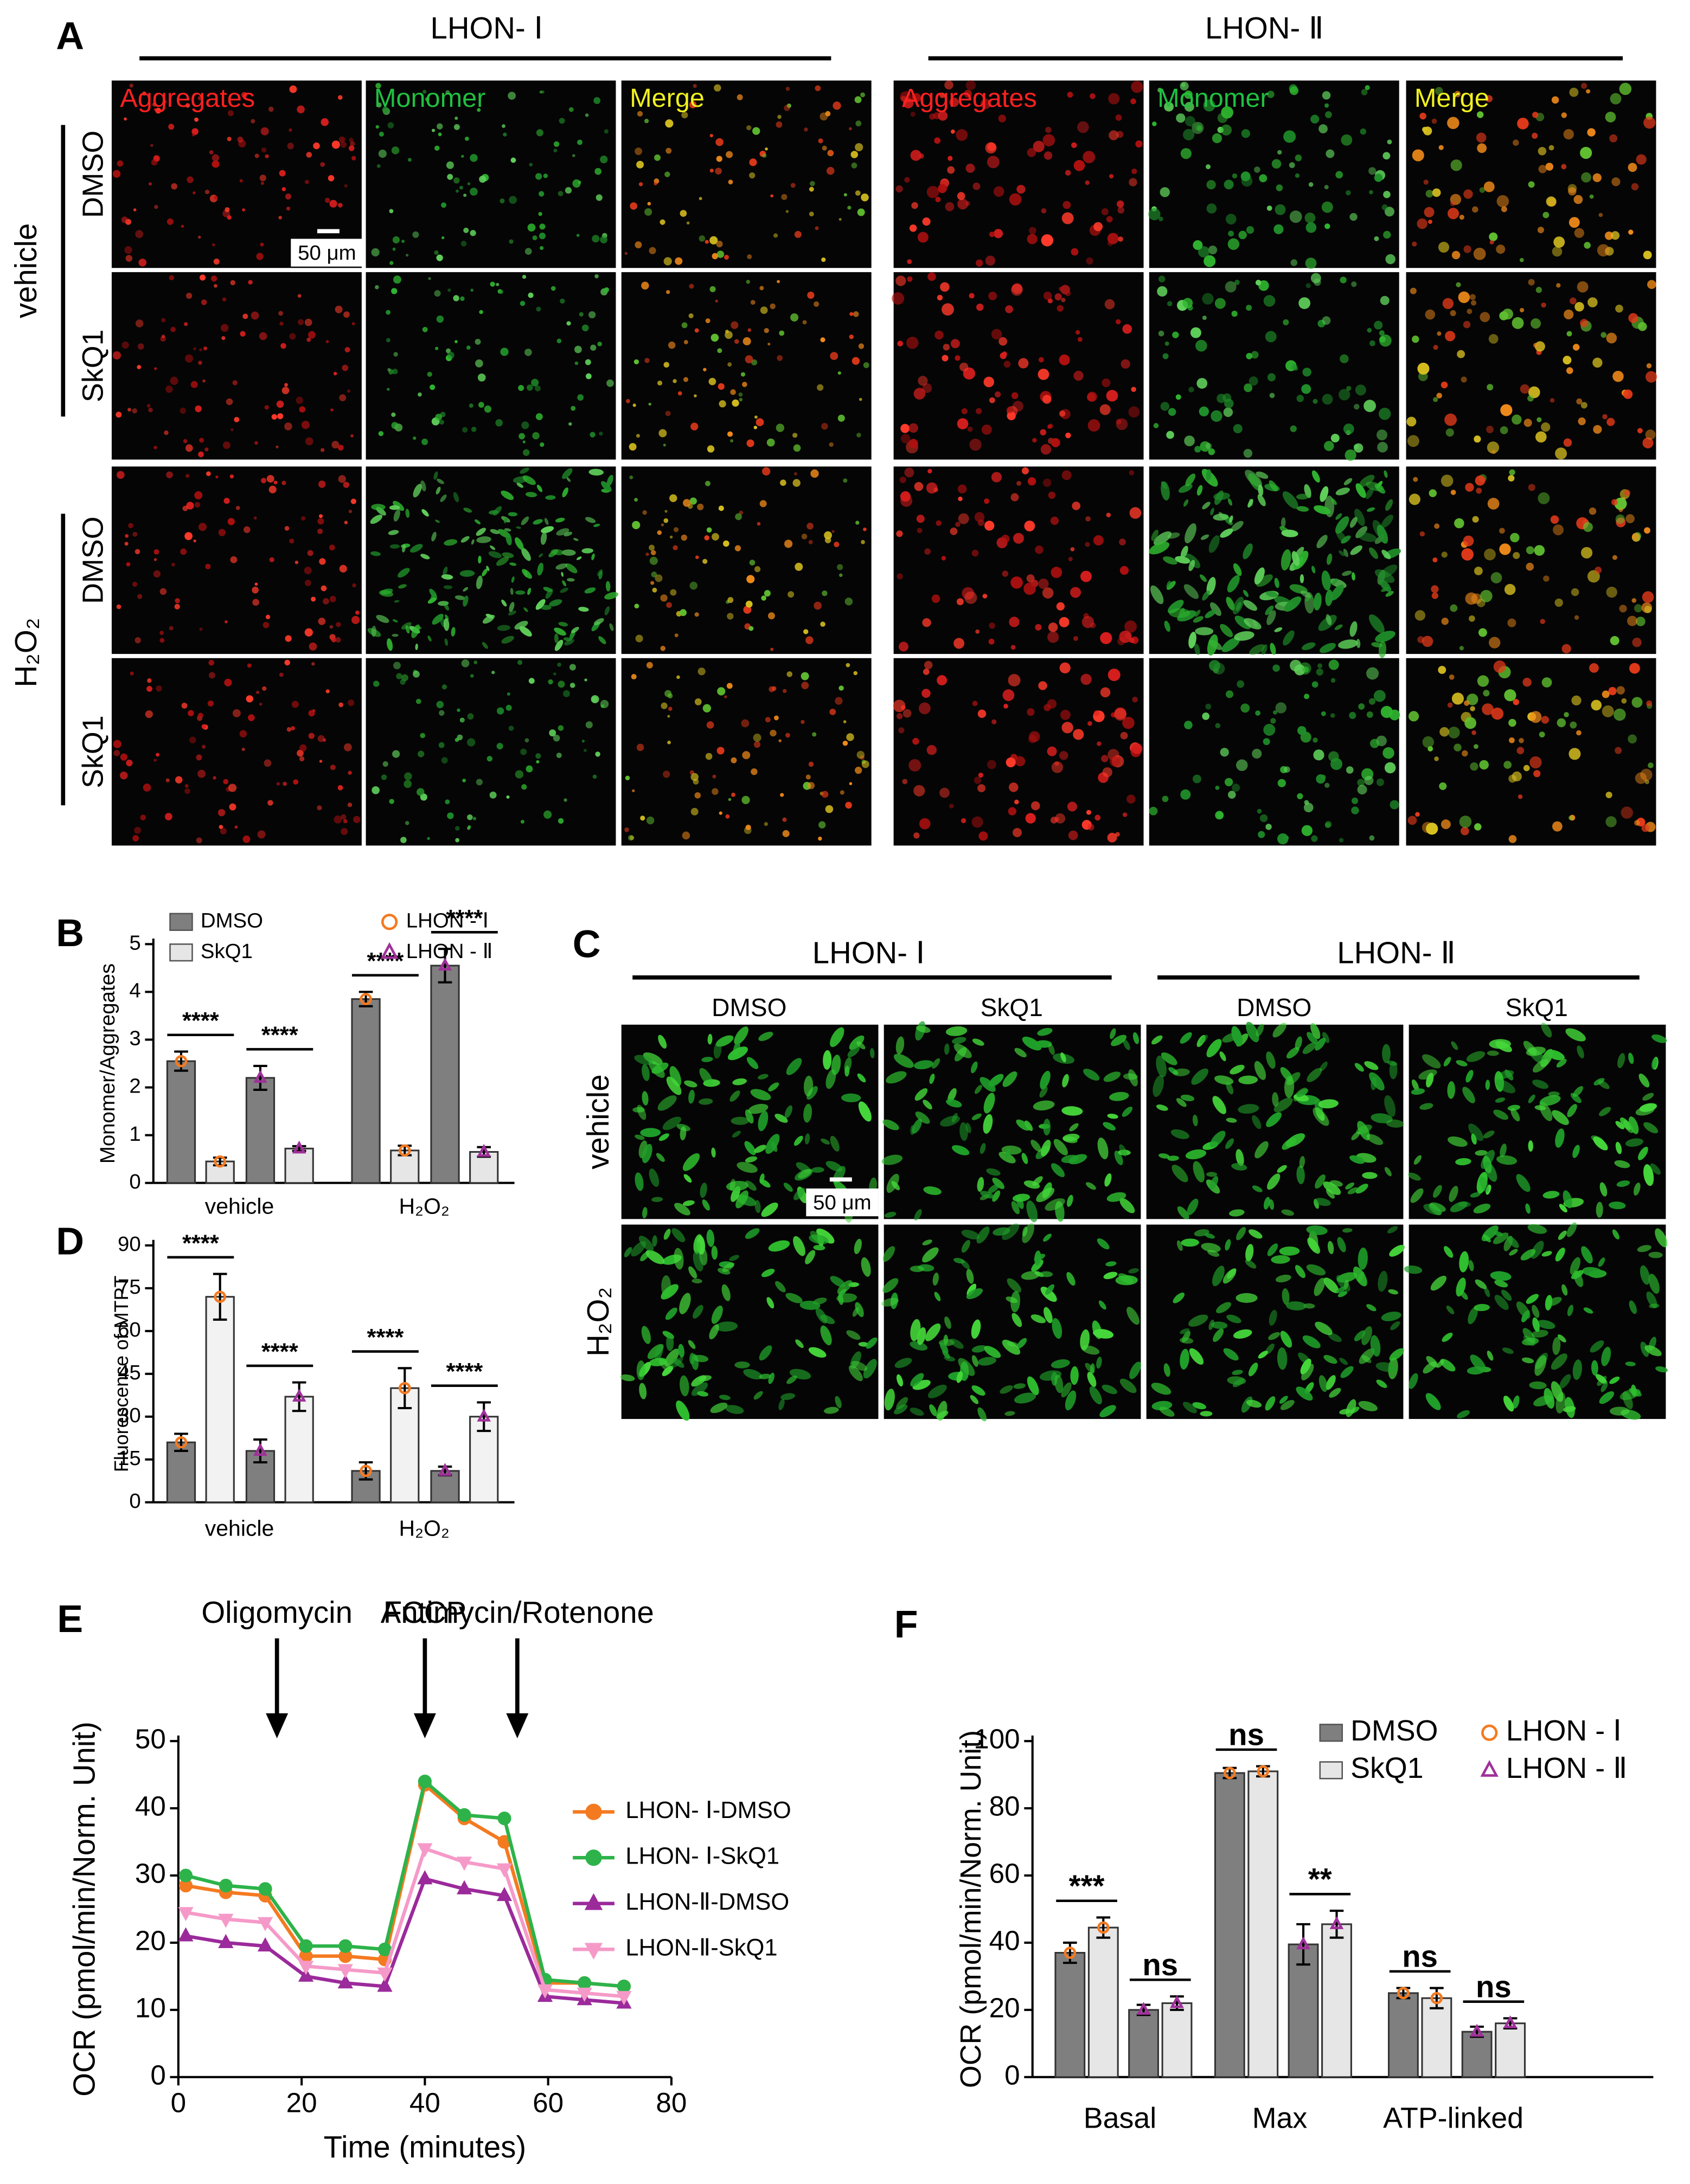 This screenshot has height=2184, width=1690. Describe the element at coordinates (971, 1909) in the screenshot. I see `y-axis-title: OCR (pmol/min/Norm. Unit)` at that location.